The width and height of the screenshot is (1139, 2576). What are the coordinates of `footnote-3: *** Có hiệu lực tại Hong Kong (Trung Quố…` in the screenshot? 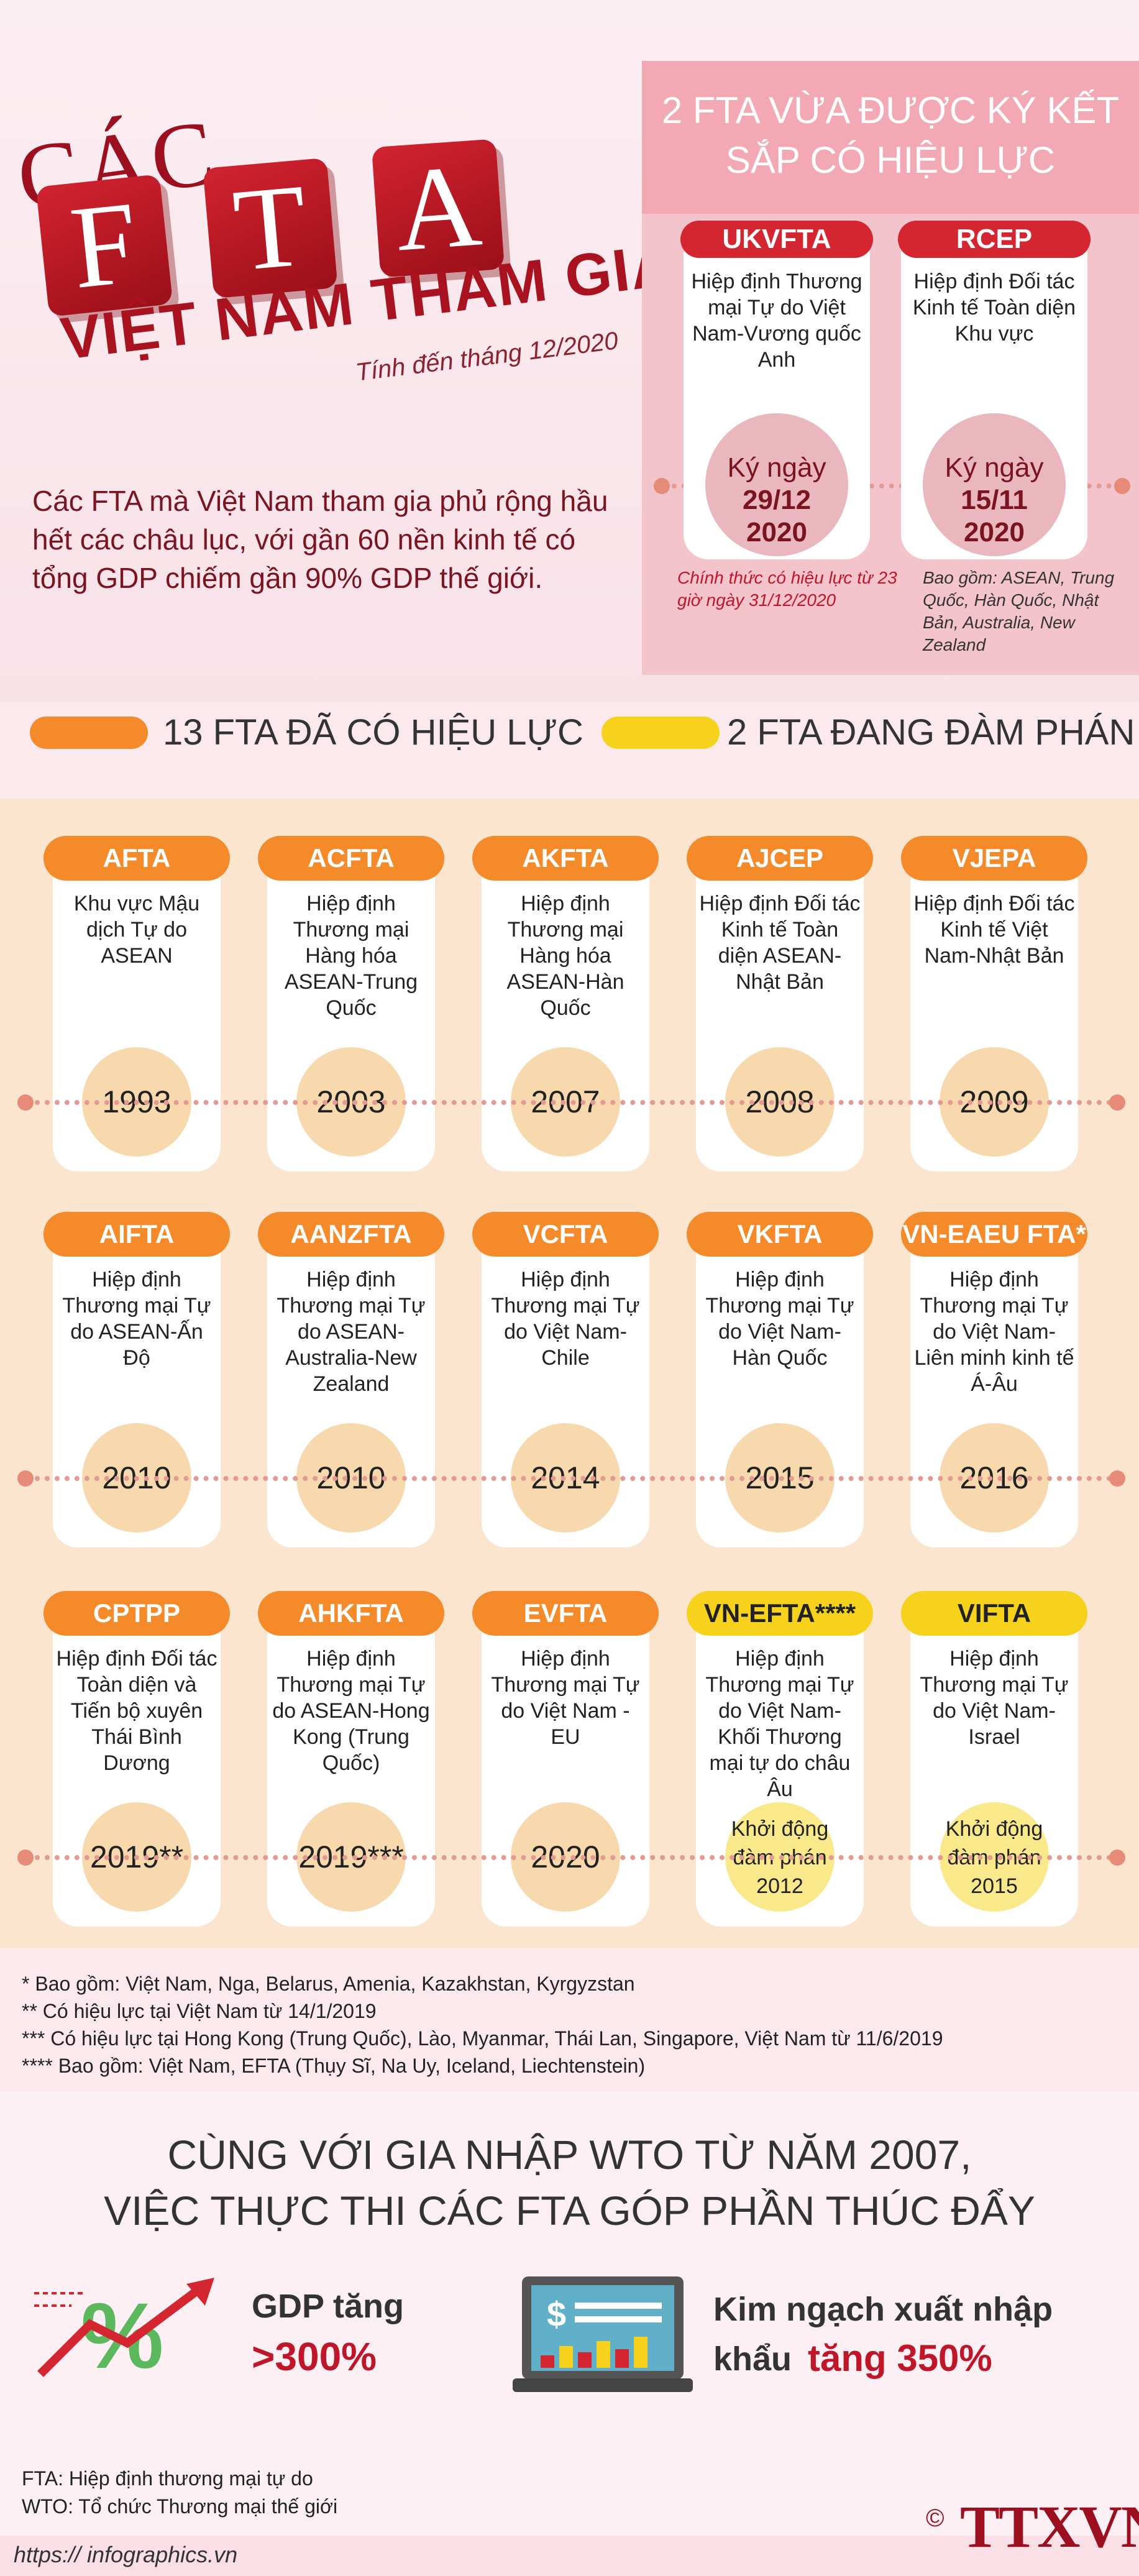 It's located at (482, 2038).